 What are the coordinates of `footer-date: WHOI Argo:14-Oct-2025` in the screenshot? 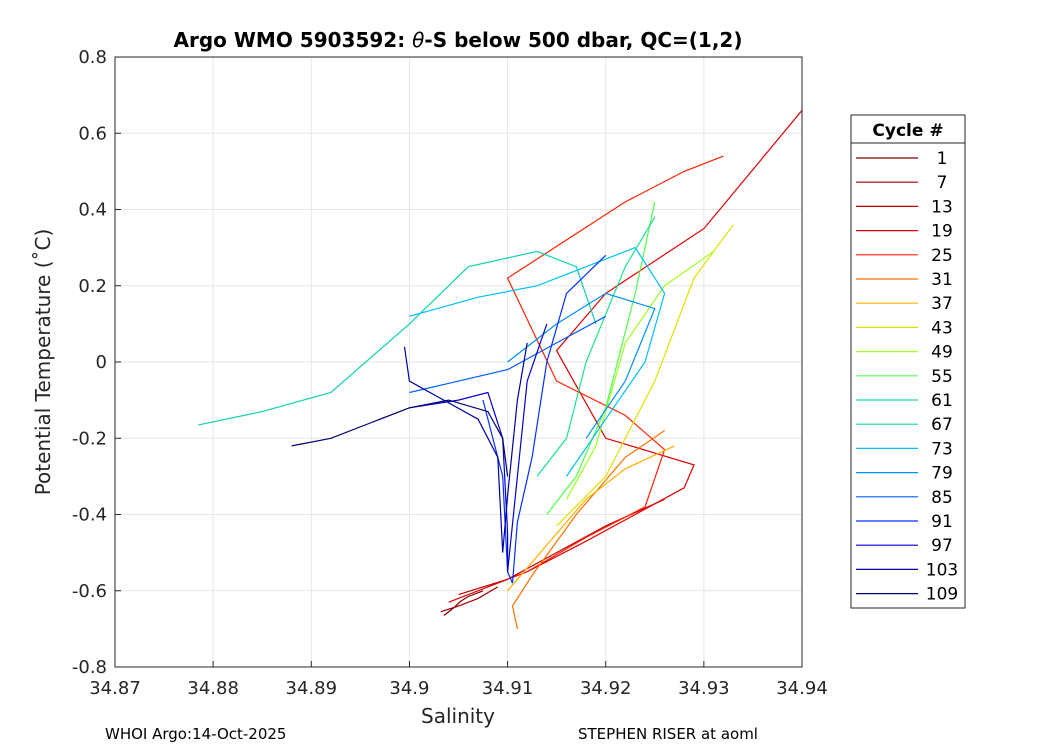 It's located at (196, 734).